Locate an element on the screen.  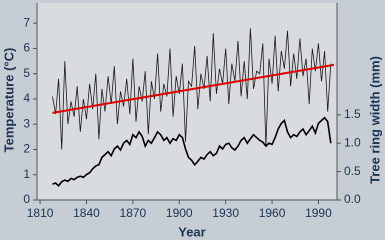
x-tick-label: 1960 is located at coordinates (272, 213).